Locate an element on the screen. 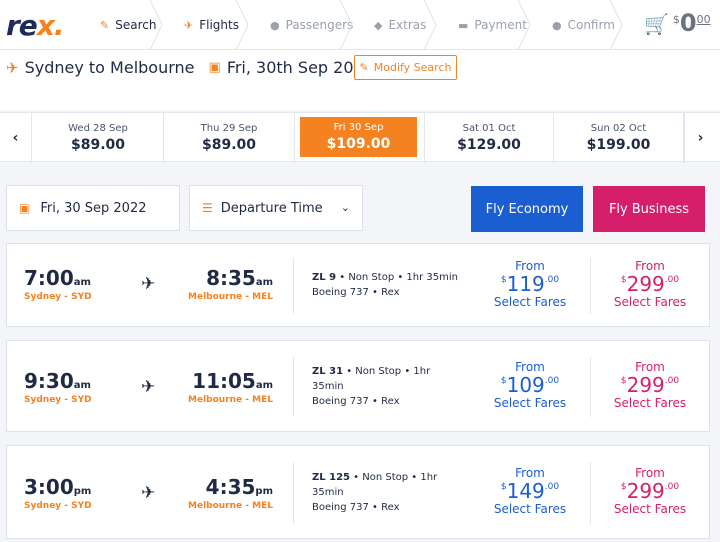 The image size is (720, 542). date-option: Wed 28 Sep $89.00 is located at coordinates (98, 138).